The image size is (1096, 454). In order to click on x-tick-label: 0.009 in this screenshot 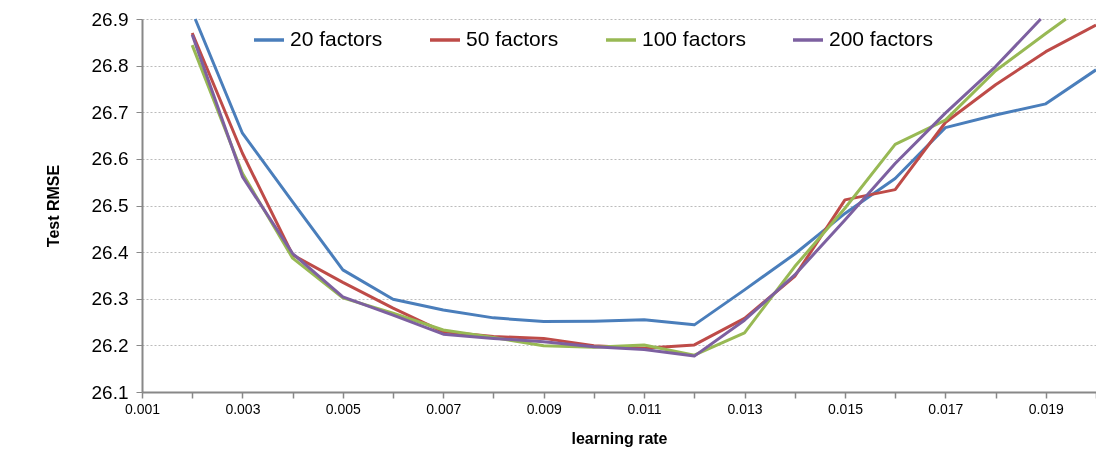, I will do `click(544, 408)`.